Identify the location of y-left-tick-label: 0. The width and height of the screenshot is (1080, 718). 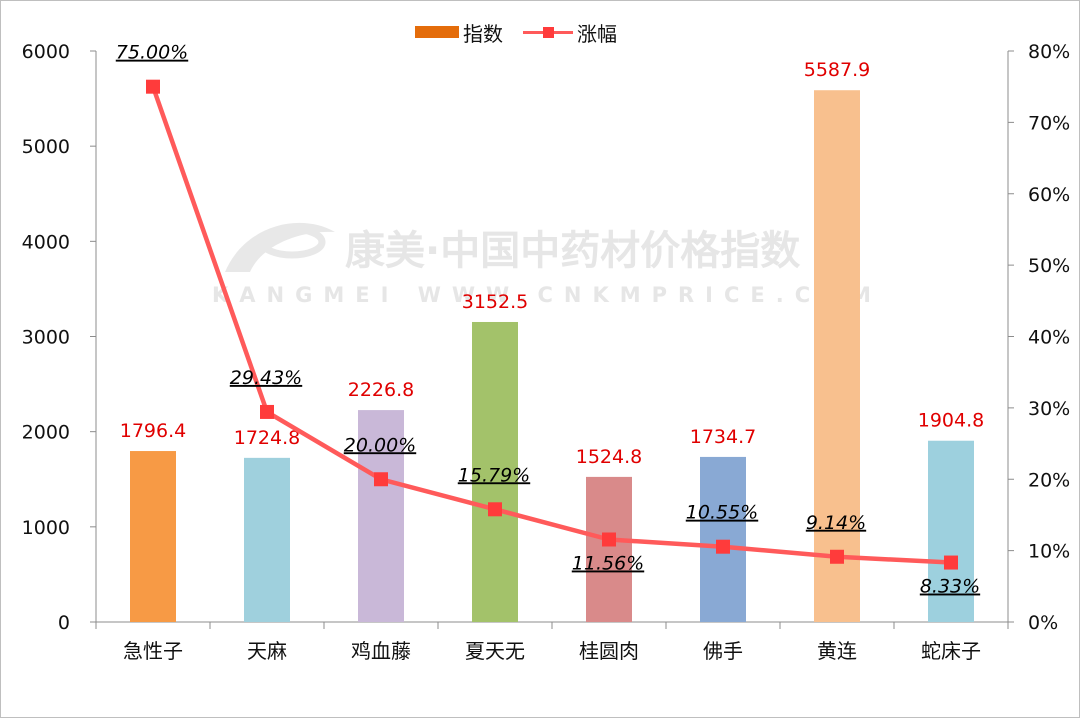
(64, 623).